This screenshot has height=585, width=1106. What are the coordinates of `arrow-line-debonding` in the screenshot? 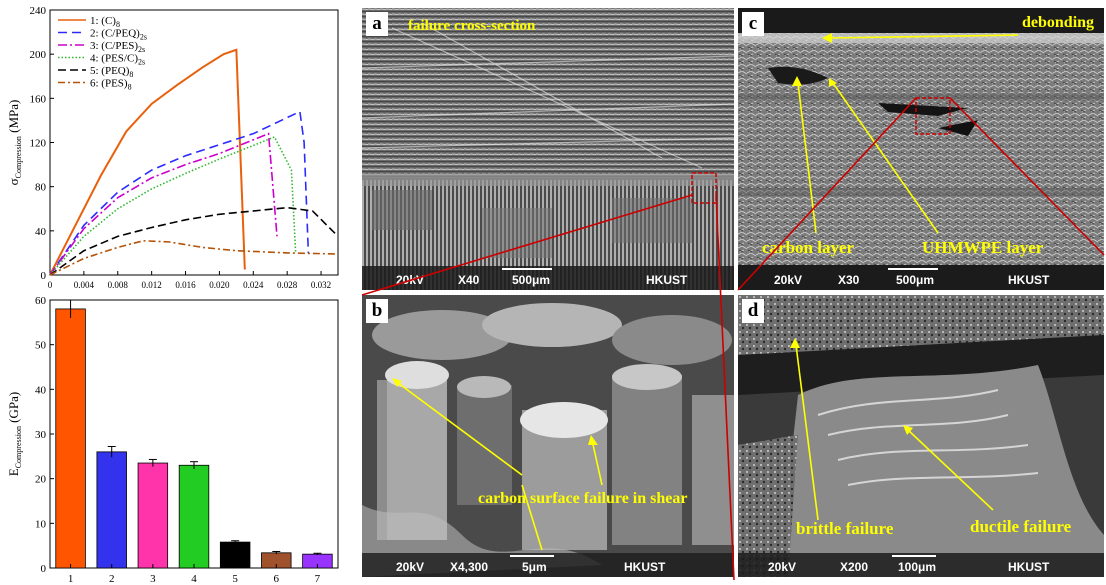 It's located at (923, 36).